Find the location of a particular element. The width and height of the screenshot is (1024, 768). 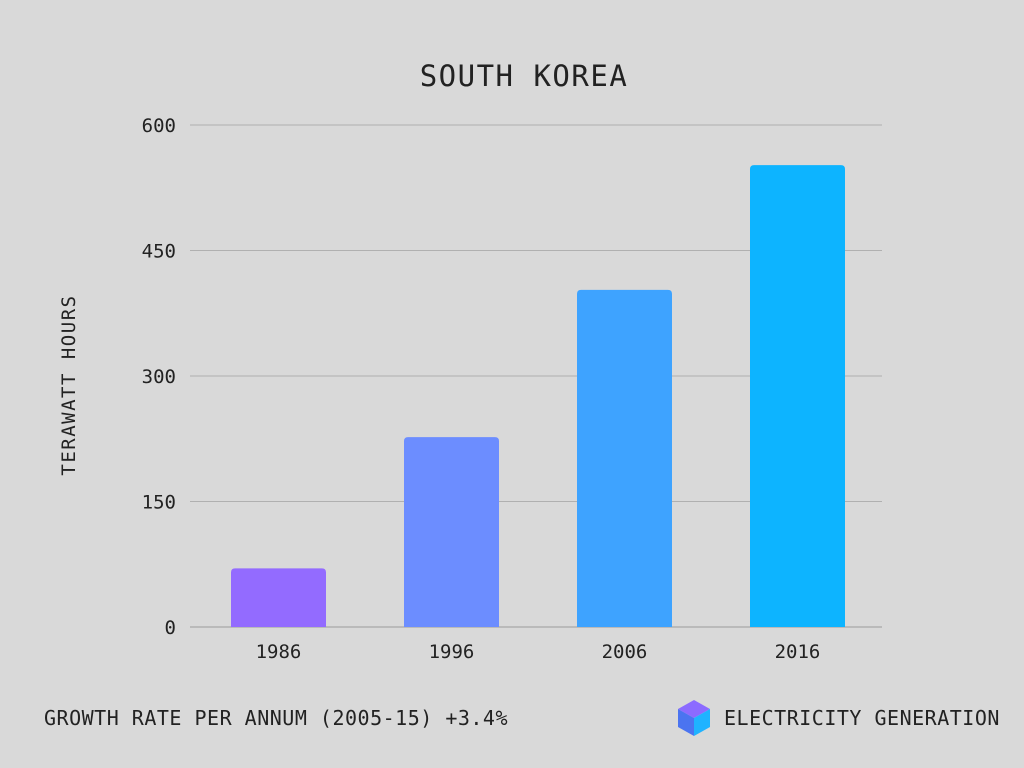

x-tick-labels: 1986 1996 2006 2016 is located at coordinates (538, 652).